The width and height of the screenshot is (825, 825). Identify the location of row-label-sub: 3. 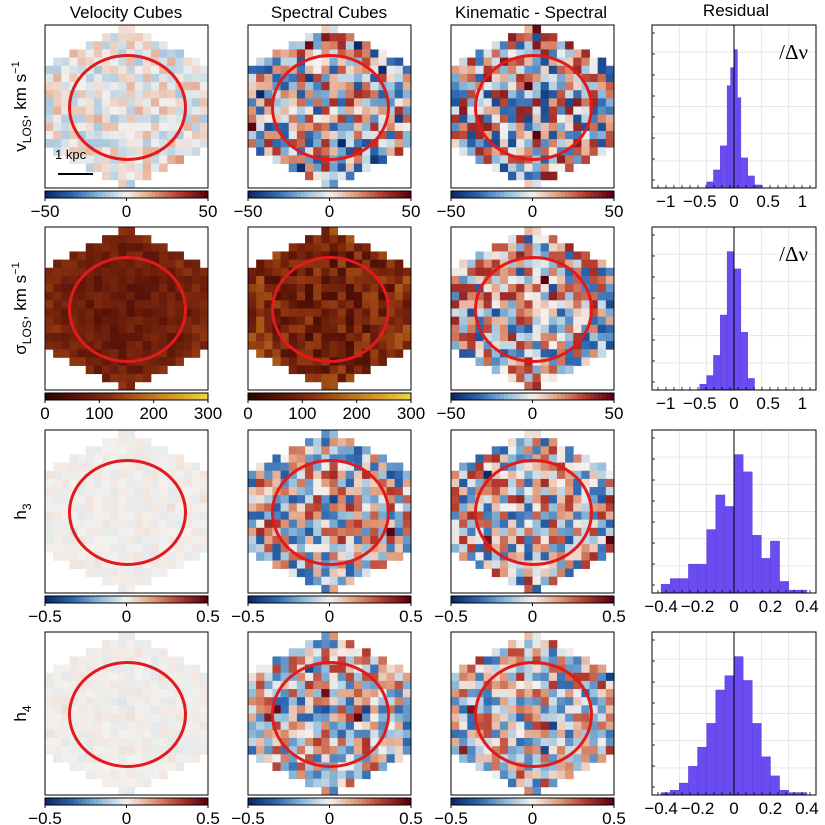
(27, 506).